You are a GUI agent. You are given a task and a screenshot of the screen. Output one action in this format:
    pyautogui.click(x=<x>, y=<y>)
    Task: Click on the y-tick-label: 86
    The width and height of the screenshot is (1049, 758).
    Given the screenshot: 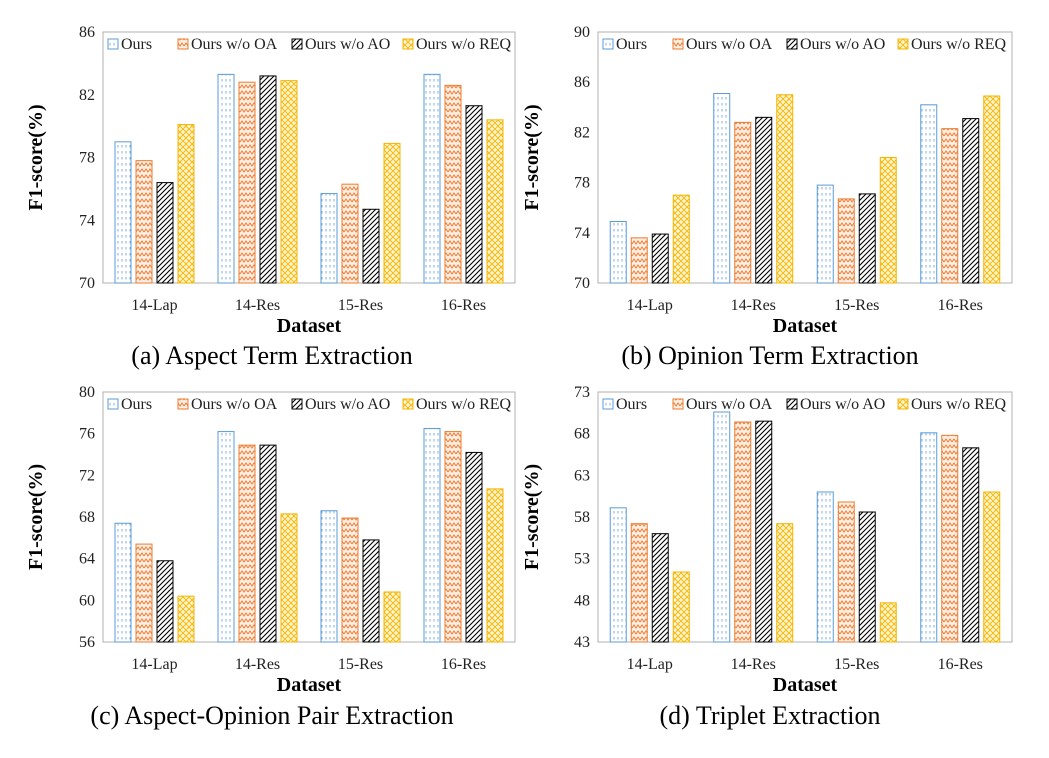 What is the action you would take?
    pyautogui.click(x=87, y=32)
    